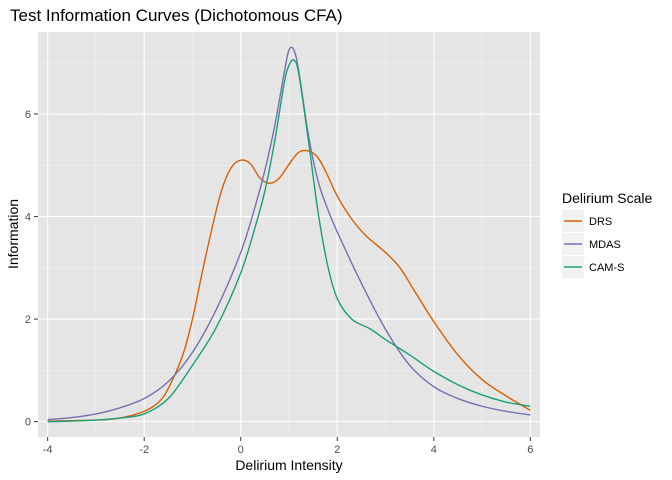 The height and width of the screenshot is (480, 672). Describe the element at coordinates (434, 450) in the screenshot. I see `x-tick-label: 4` at that location.